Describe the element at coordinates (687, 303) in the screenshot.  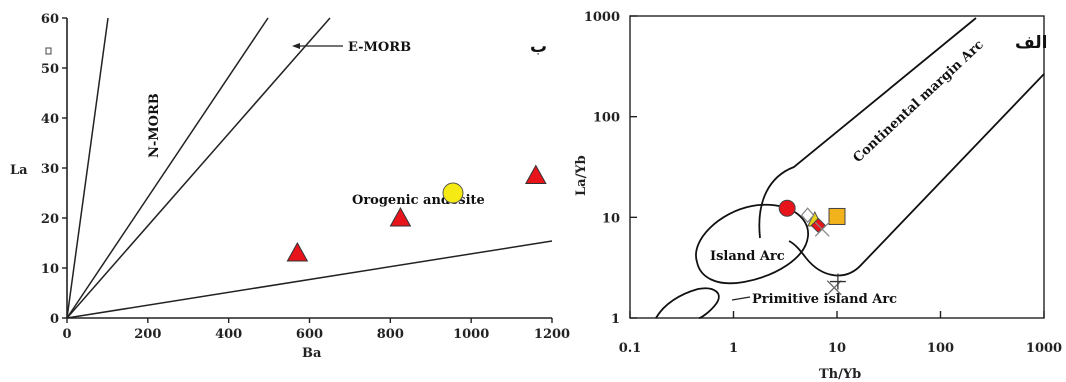
I see `primitive-island-arc-field` at that location.